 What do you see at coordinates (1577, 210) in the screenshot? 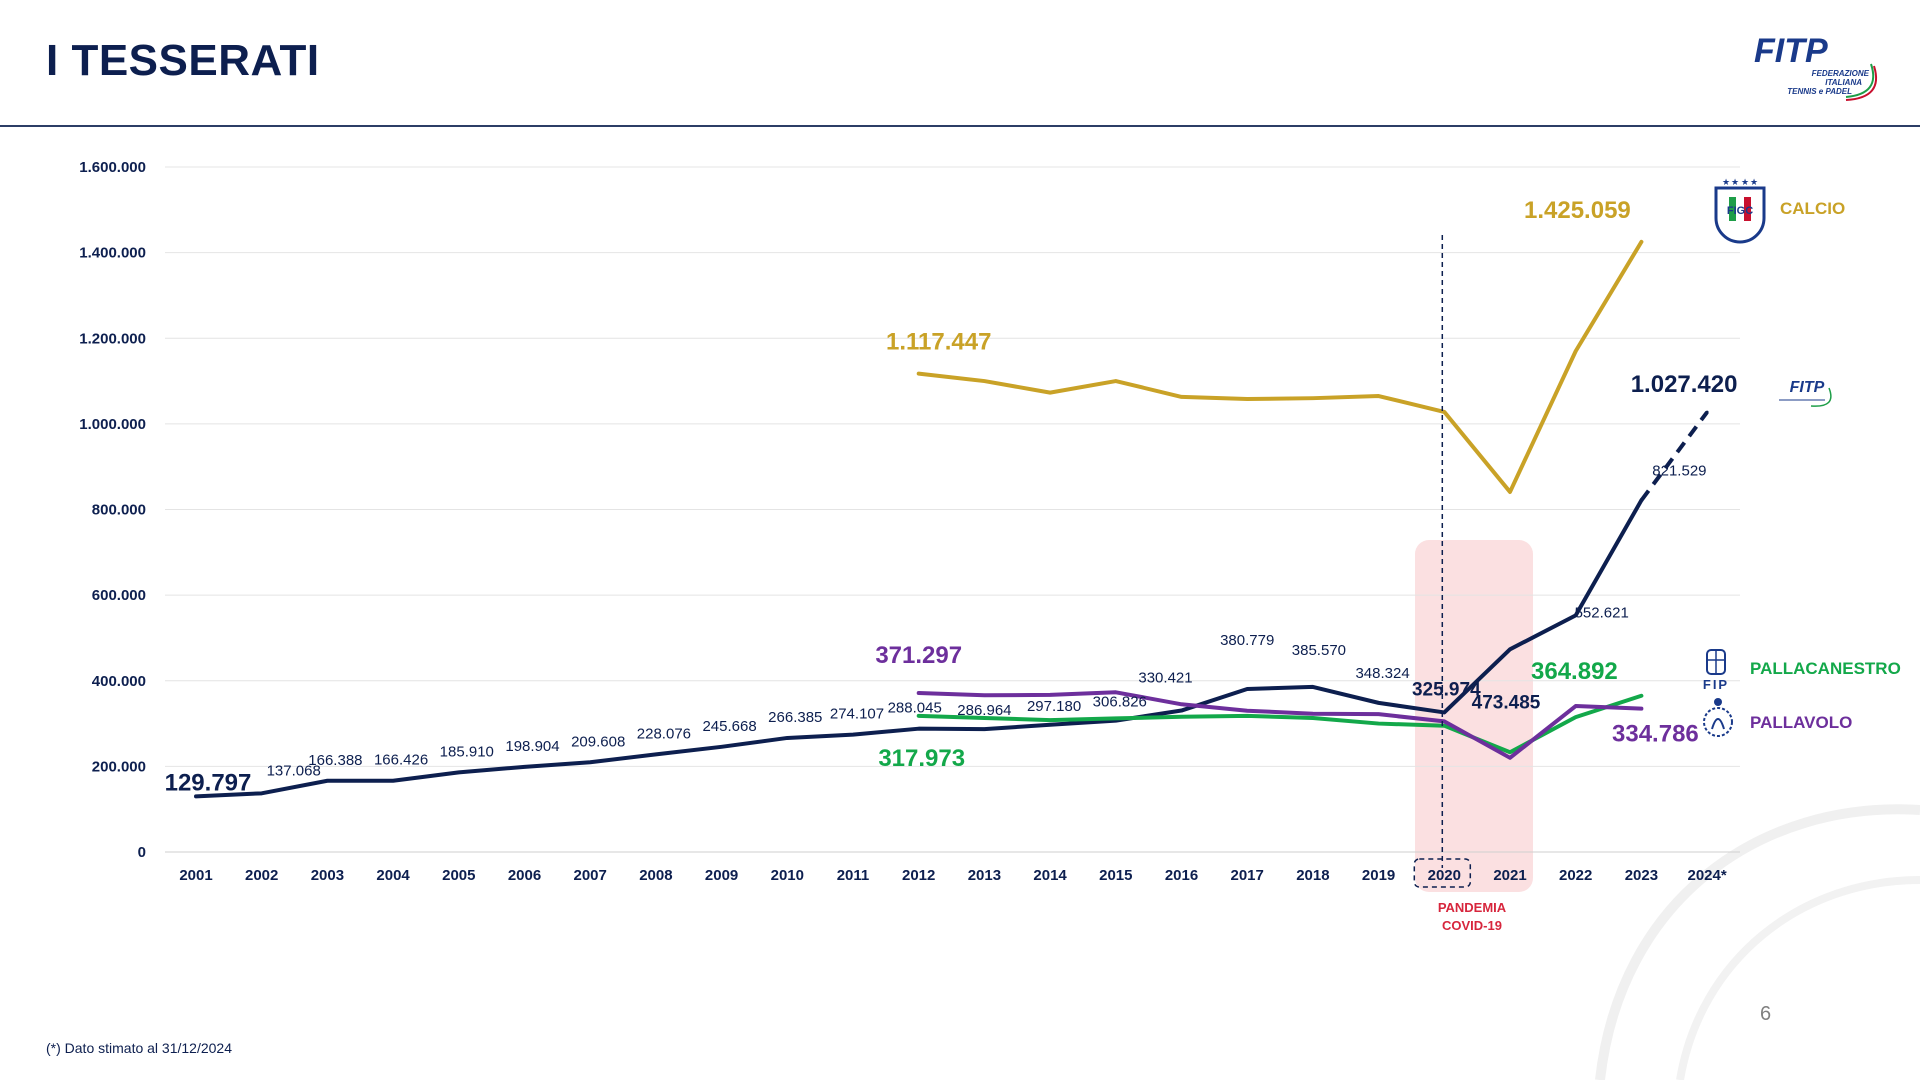
I see `data-label-calcio: 1.425.059` at bounding box center [1577, 210].